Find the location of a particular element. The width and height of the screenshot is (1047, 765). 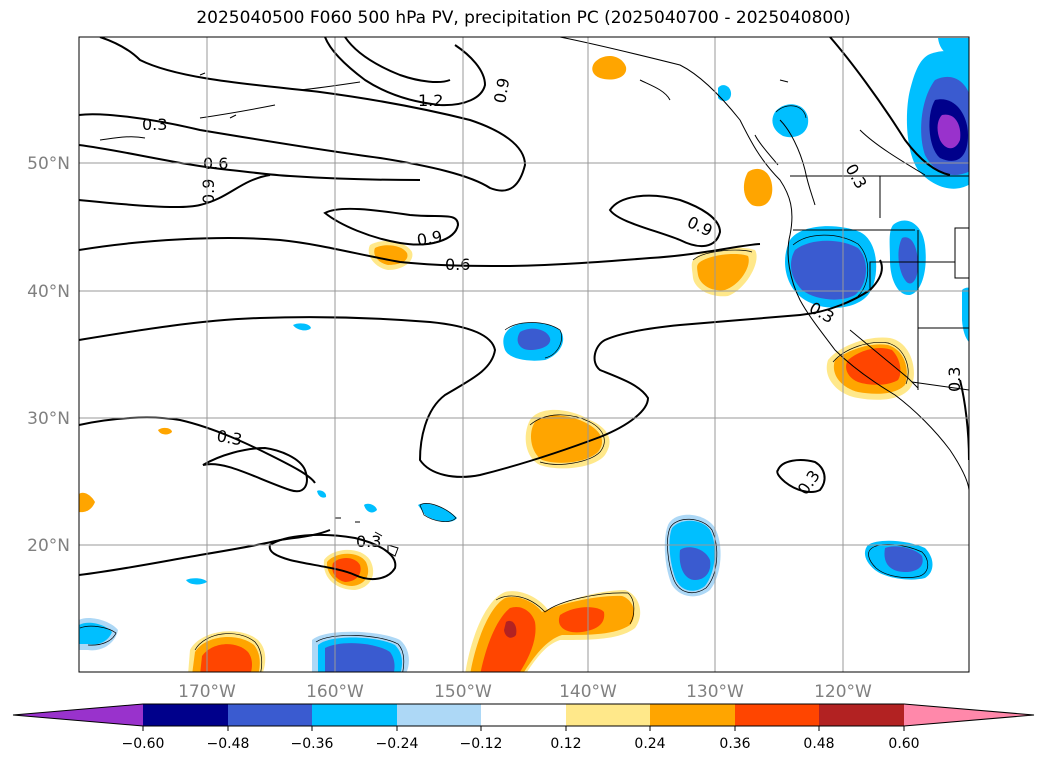

lon-label: 130°W is located at coordinates (715, 692).